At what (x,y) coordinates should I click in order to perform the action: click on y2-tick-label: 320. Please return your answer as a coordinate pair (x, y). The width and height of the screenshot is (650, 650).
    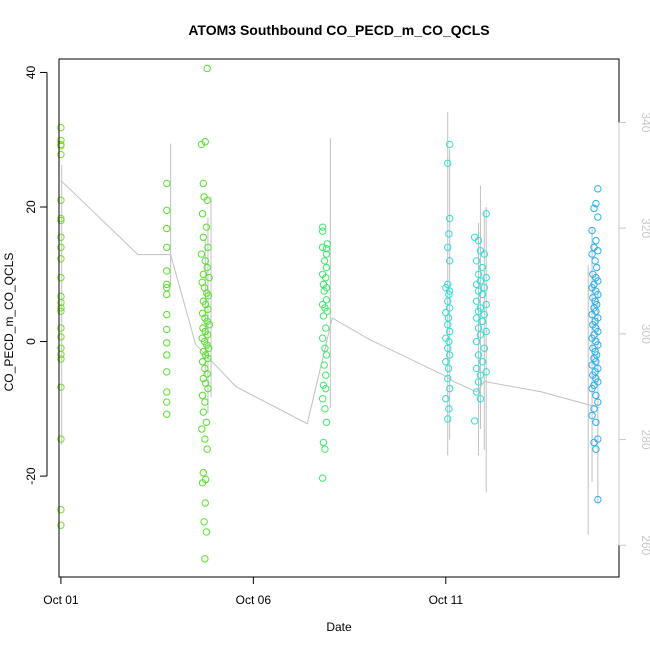
    Looking at the image, I should click on (644, 228).